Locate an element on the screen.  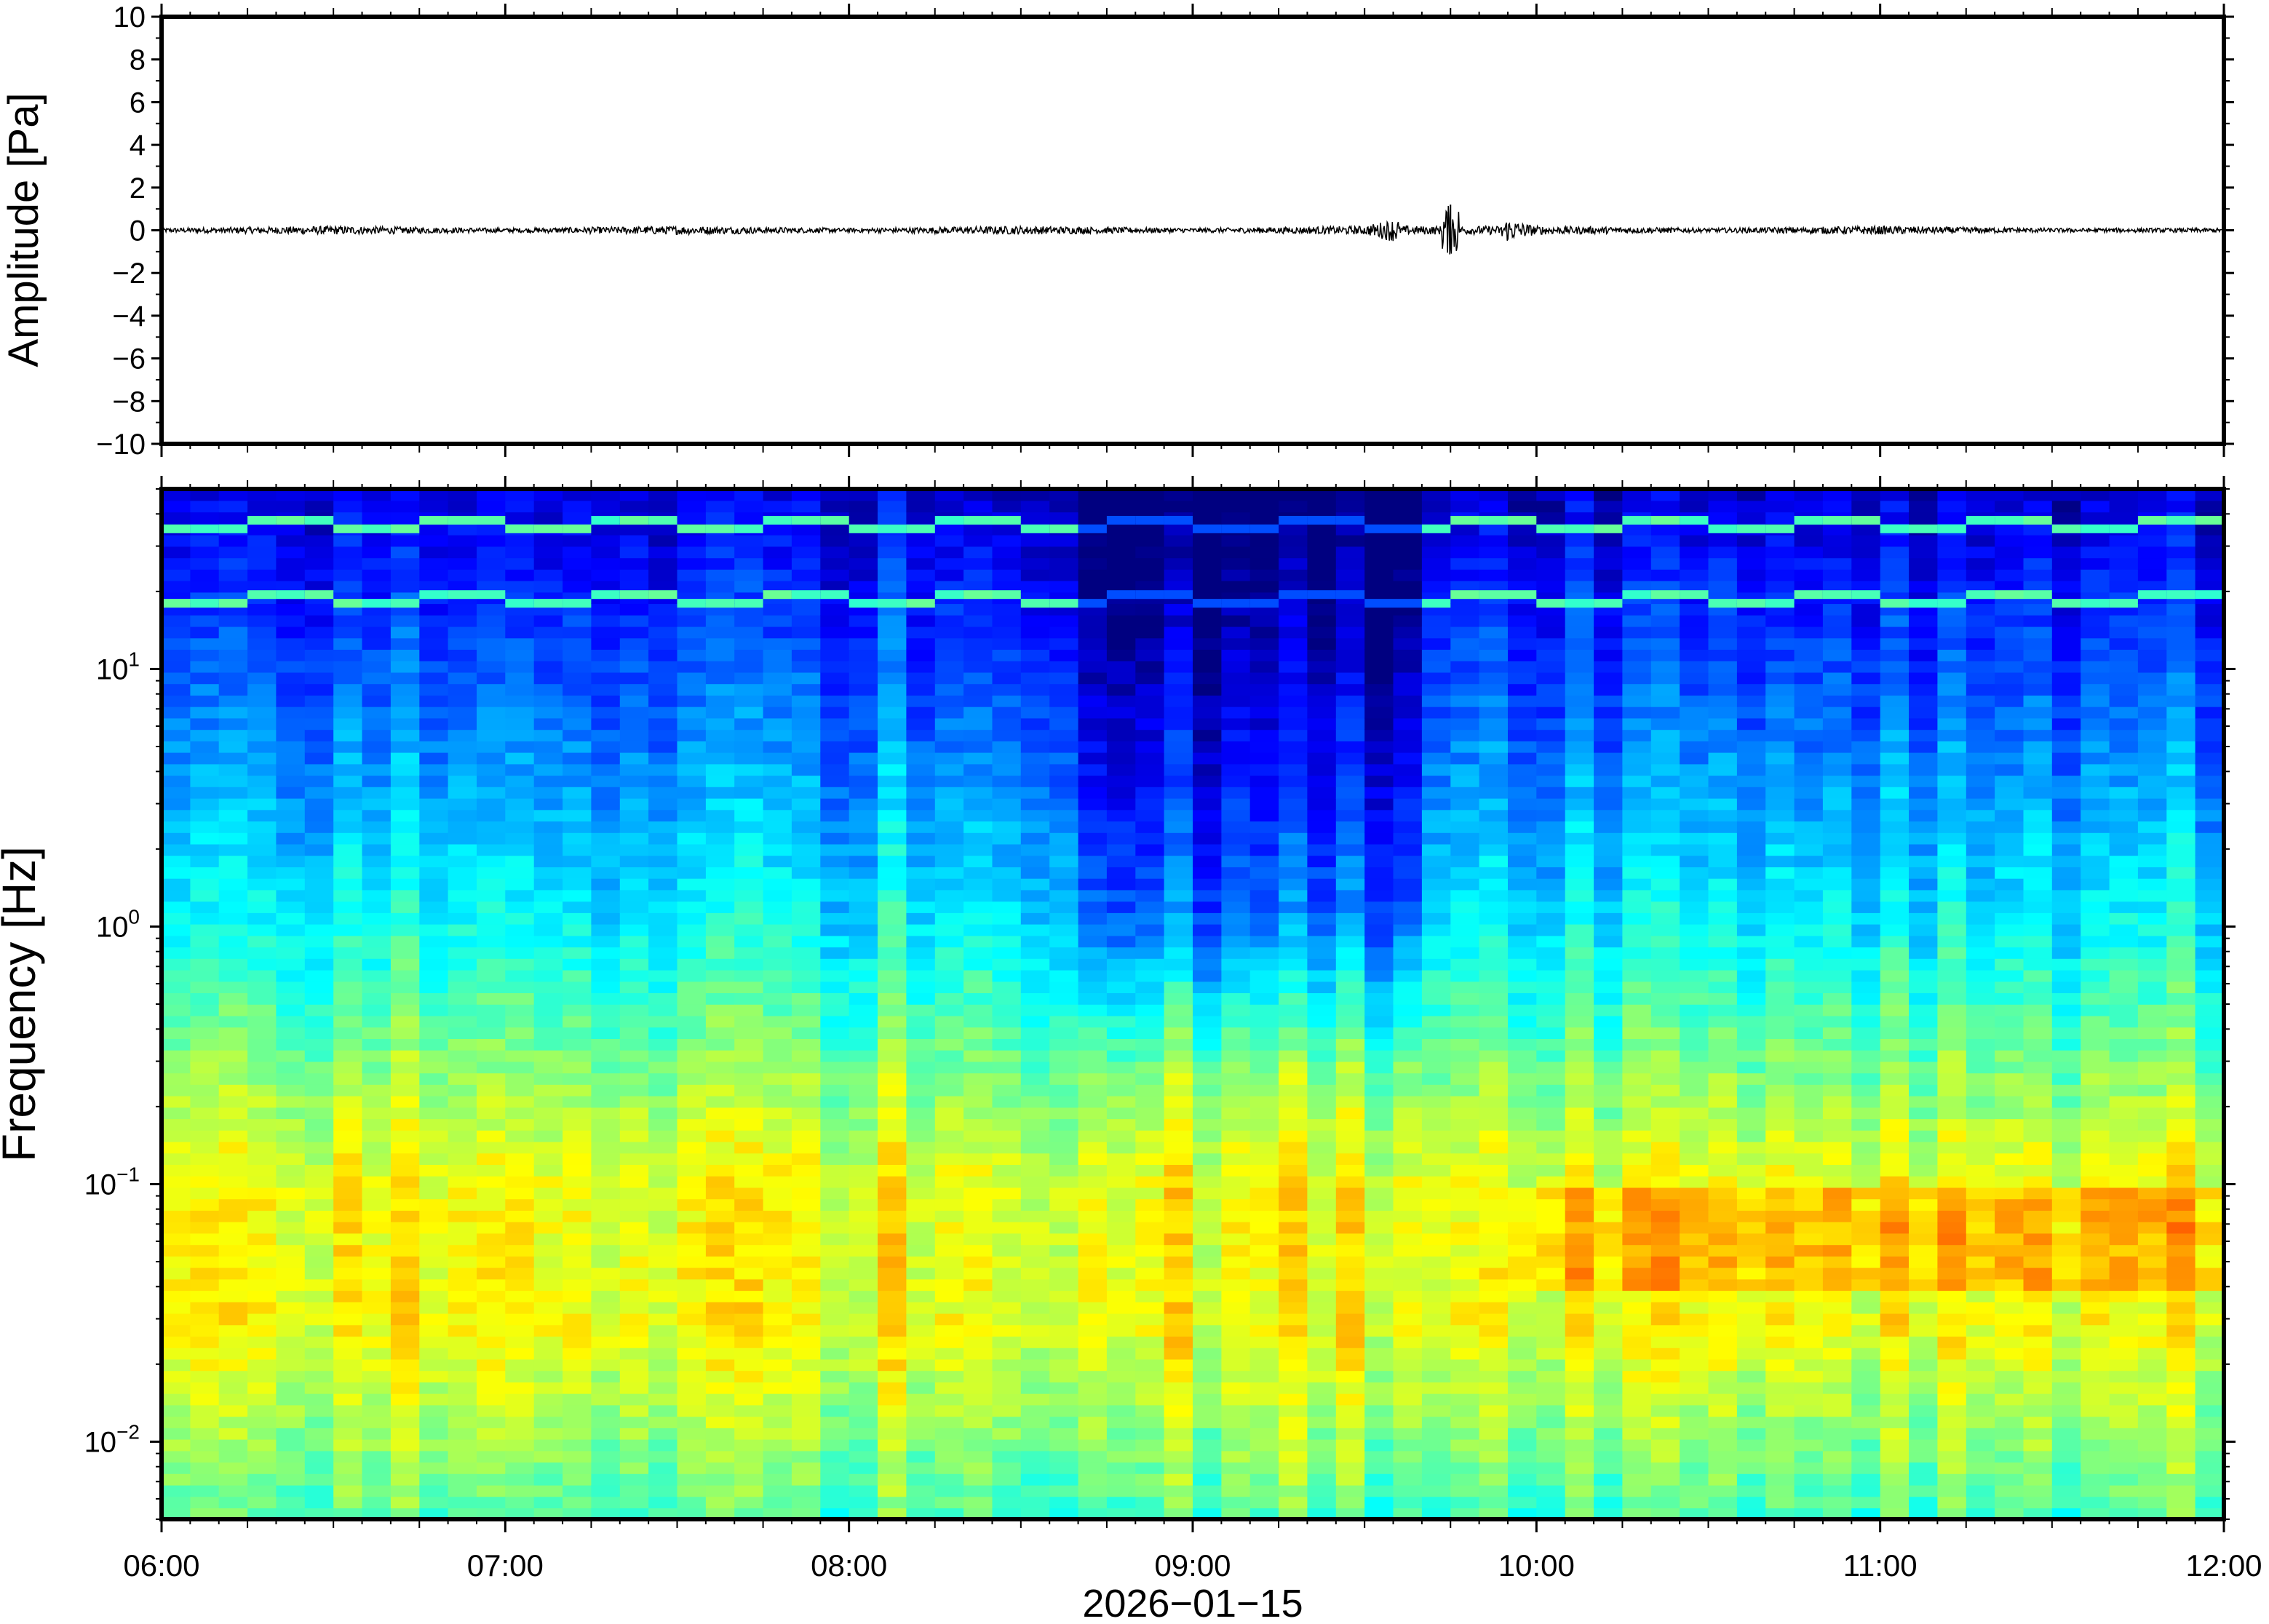
spectrogram-tonal-line is located at coordinates (1121, 520).